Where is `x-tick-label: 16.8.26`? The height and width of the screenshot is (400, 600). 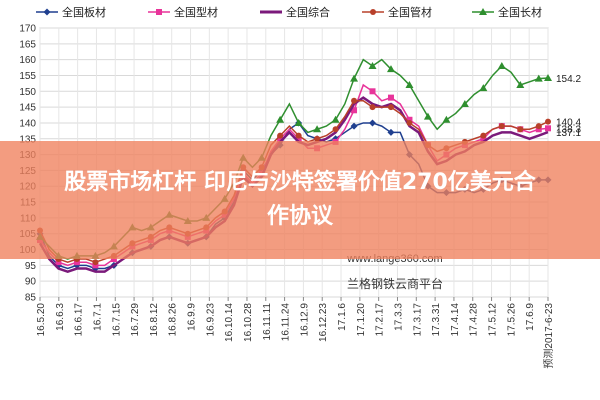
x-tick-label: 16.8.26 is located at coordinates (173, 320).